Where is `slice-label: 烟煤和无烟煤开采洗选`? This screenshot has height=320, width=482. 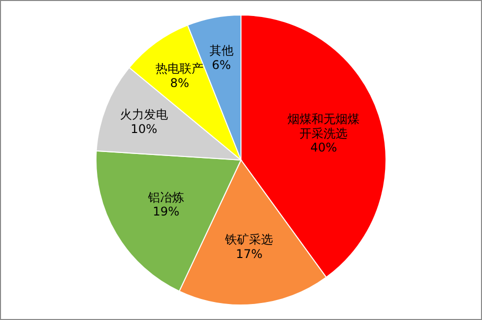
slice-label: 烟煤和无烟煤开采洗选 is located at coordinates (324, 126).